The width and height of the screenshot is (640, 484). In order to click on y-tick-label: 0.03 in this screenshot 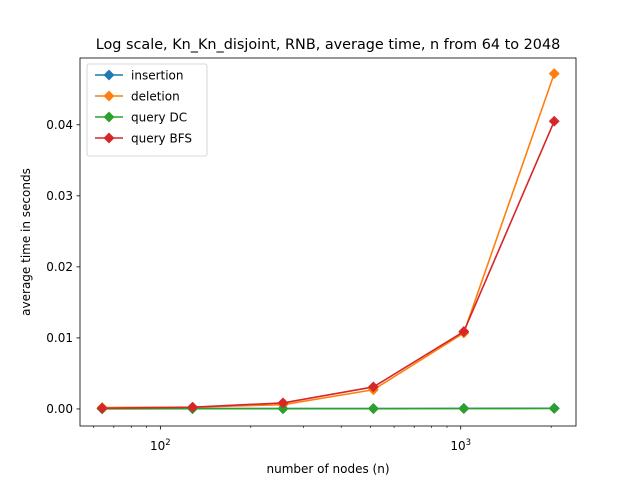, I will do `click(59, 196)`.